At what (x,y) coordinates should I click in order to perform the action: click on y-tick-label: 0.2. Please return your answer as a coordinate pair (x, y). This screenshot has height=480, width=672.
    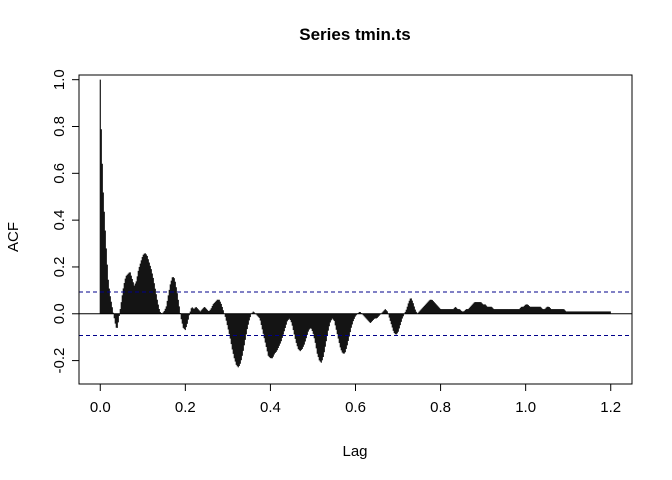
    Looking at the image, I should click on (59, 267).